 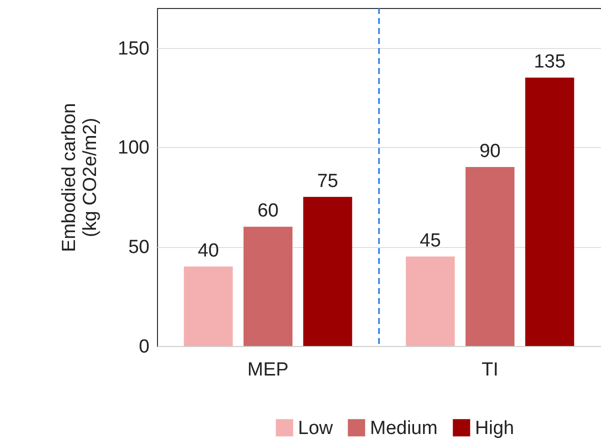 What do you see at coordinates (268, 211) in the screenshot?
I see `data-label: 60` at bounding box center [268, 211].